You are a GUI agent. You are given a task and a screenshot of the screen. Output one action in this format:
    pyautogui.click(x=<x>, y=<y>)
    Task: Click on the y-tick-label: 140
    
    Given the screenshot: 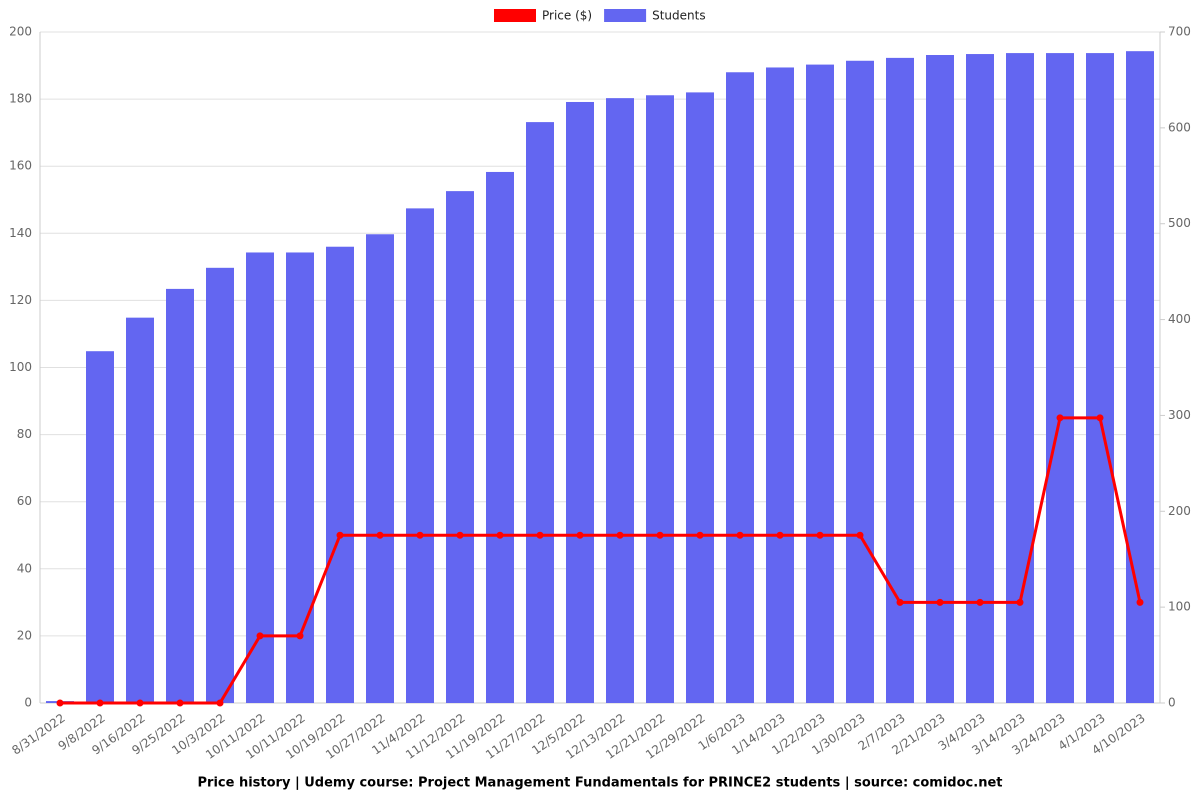 What is the action you would take?
    pyautogui.click(x=20, y=233)
    